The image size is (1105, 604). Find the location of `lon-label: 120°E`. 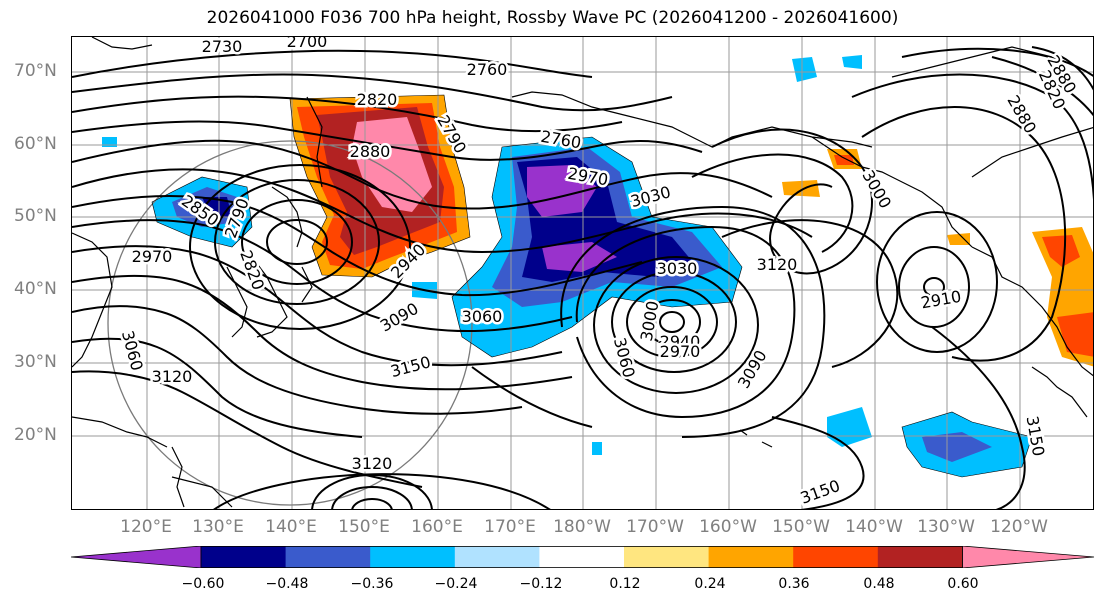

lon-label: 120°E is located at coordinates (146, 527).